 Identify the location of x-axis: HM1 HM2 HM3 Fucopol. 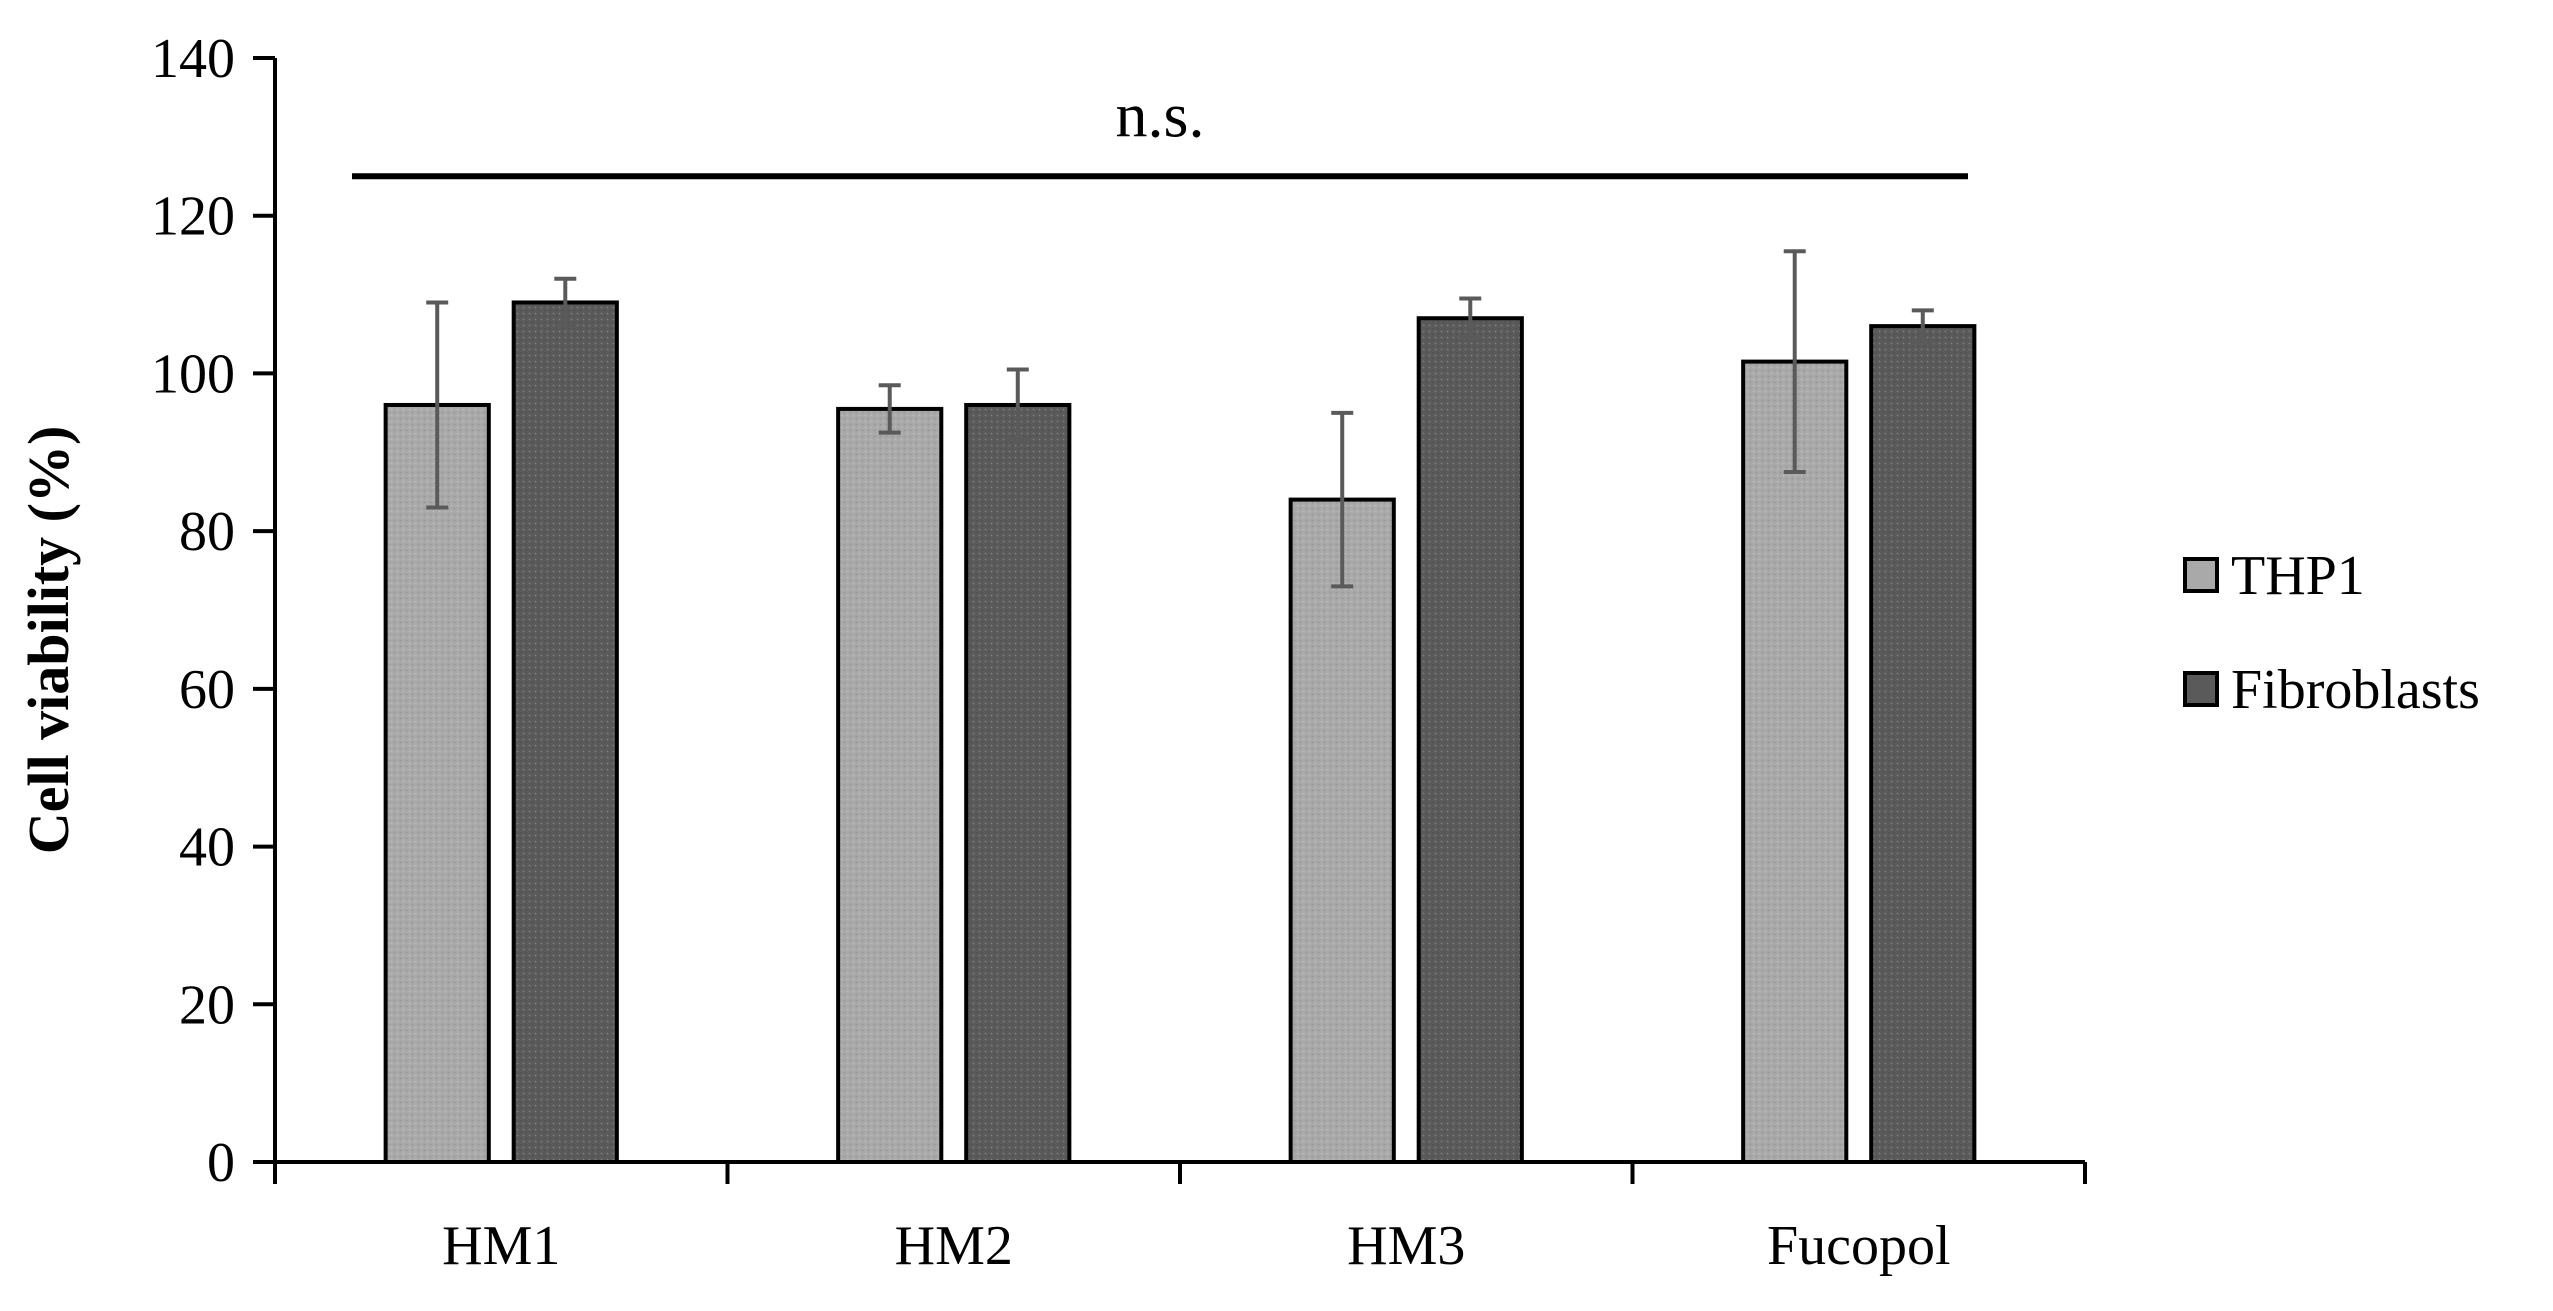
(1180, 1218).